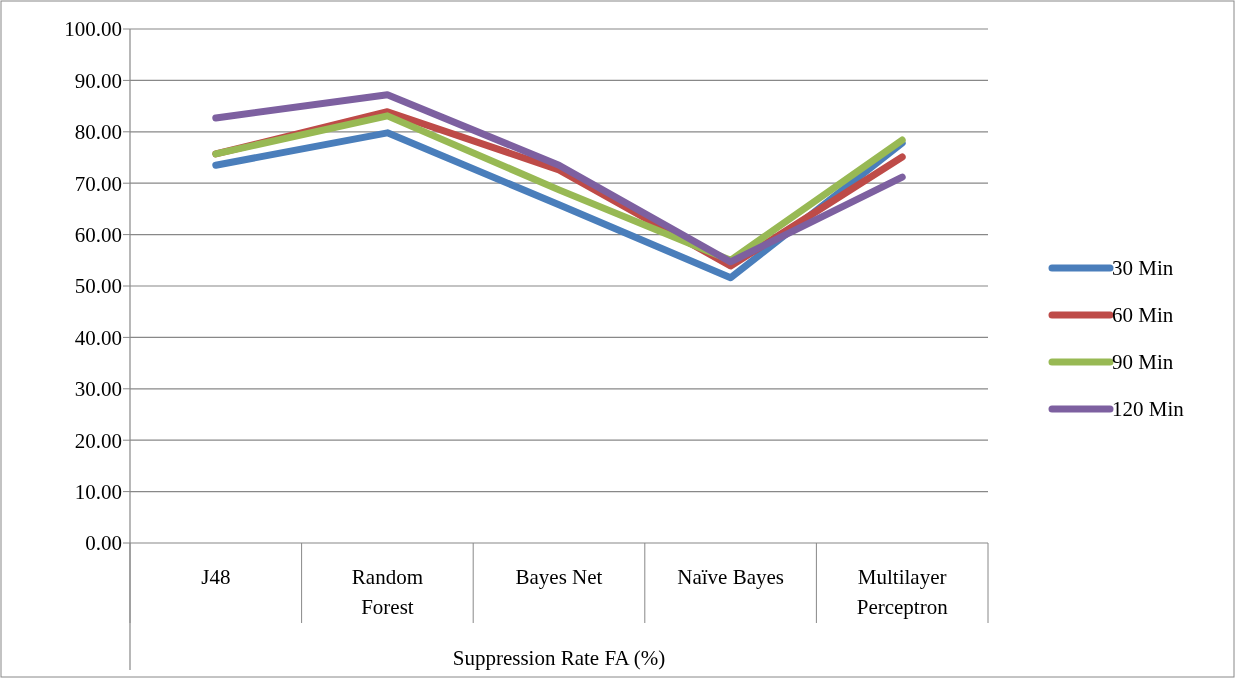 This screenshot has width=1235, height=678. What do you see at coordinates (387, 592) in the screenshot?
I see `x-tick-label: Random Forest` at bounding box center [387, 592].